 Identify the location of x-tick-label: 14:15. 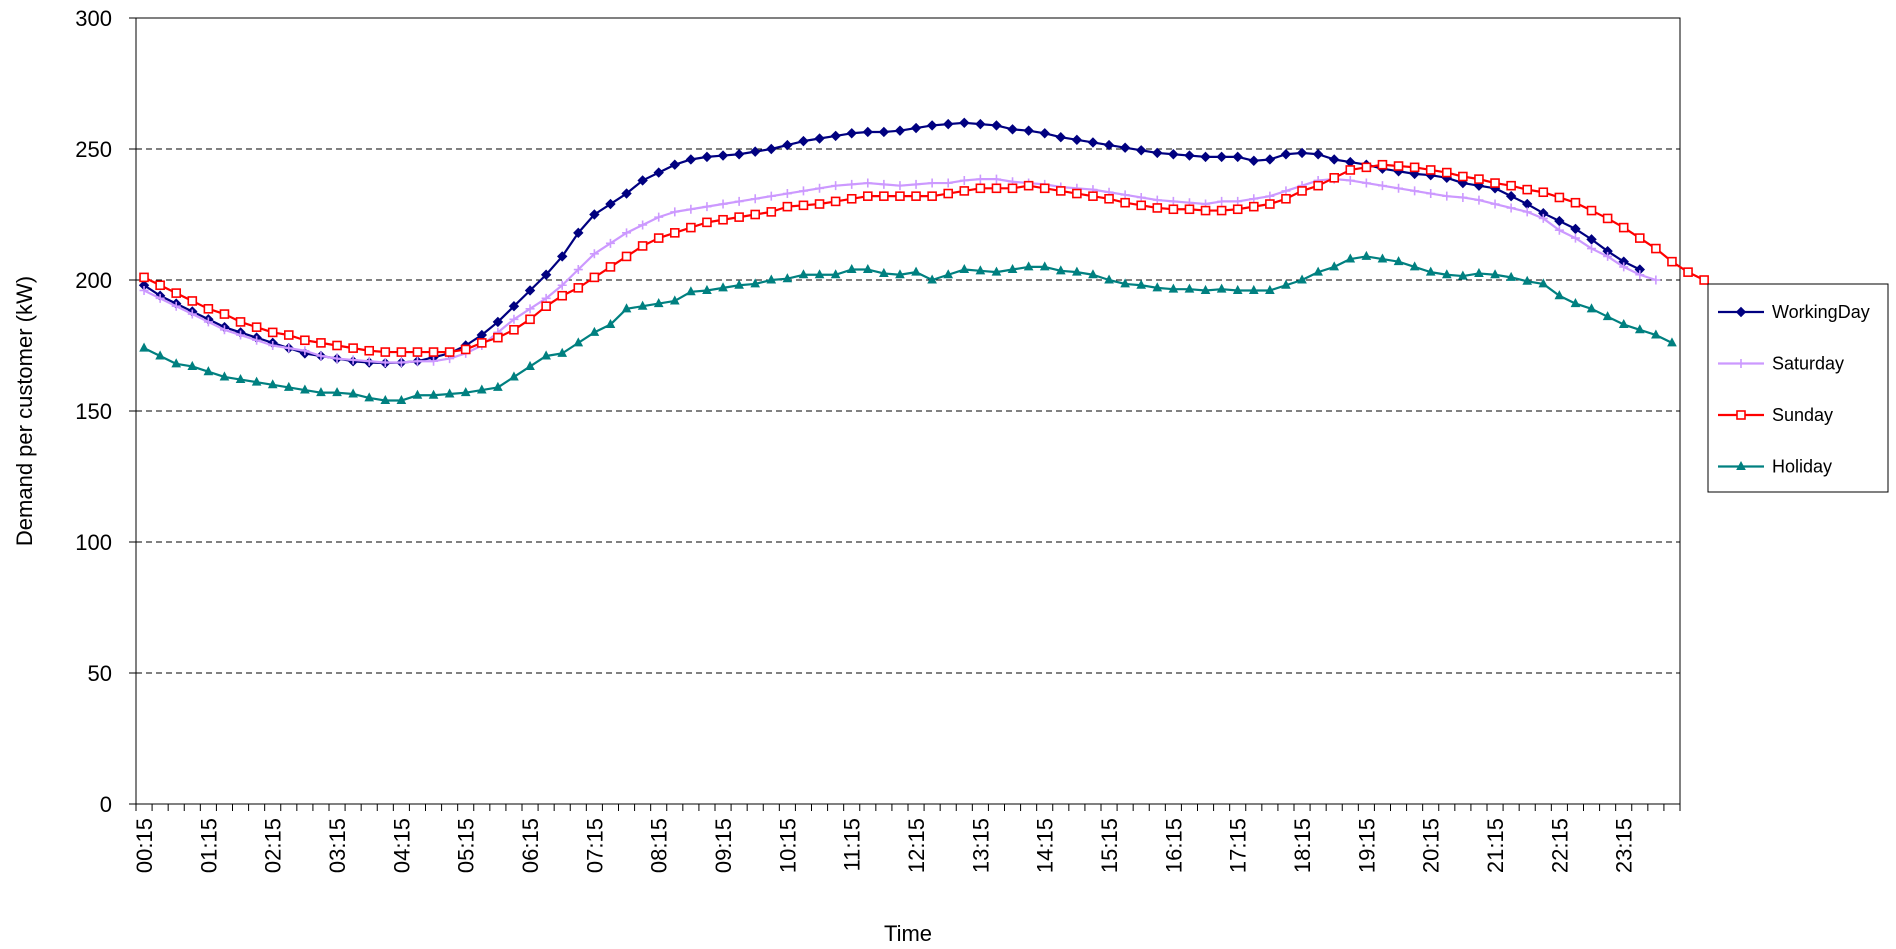
(1045, 845).